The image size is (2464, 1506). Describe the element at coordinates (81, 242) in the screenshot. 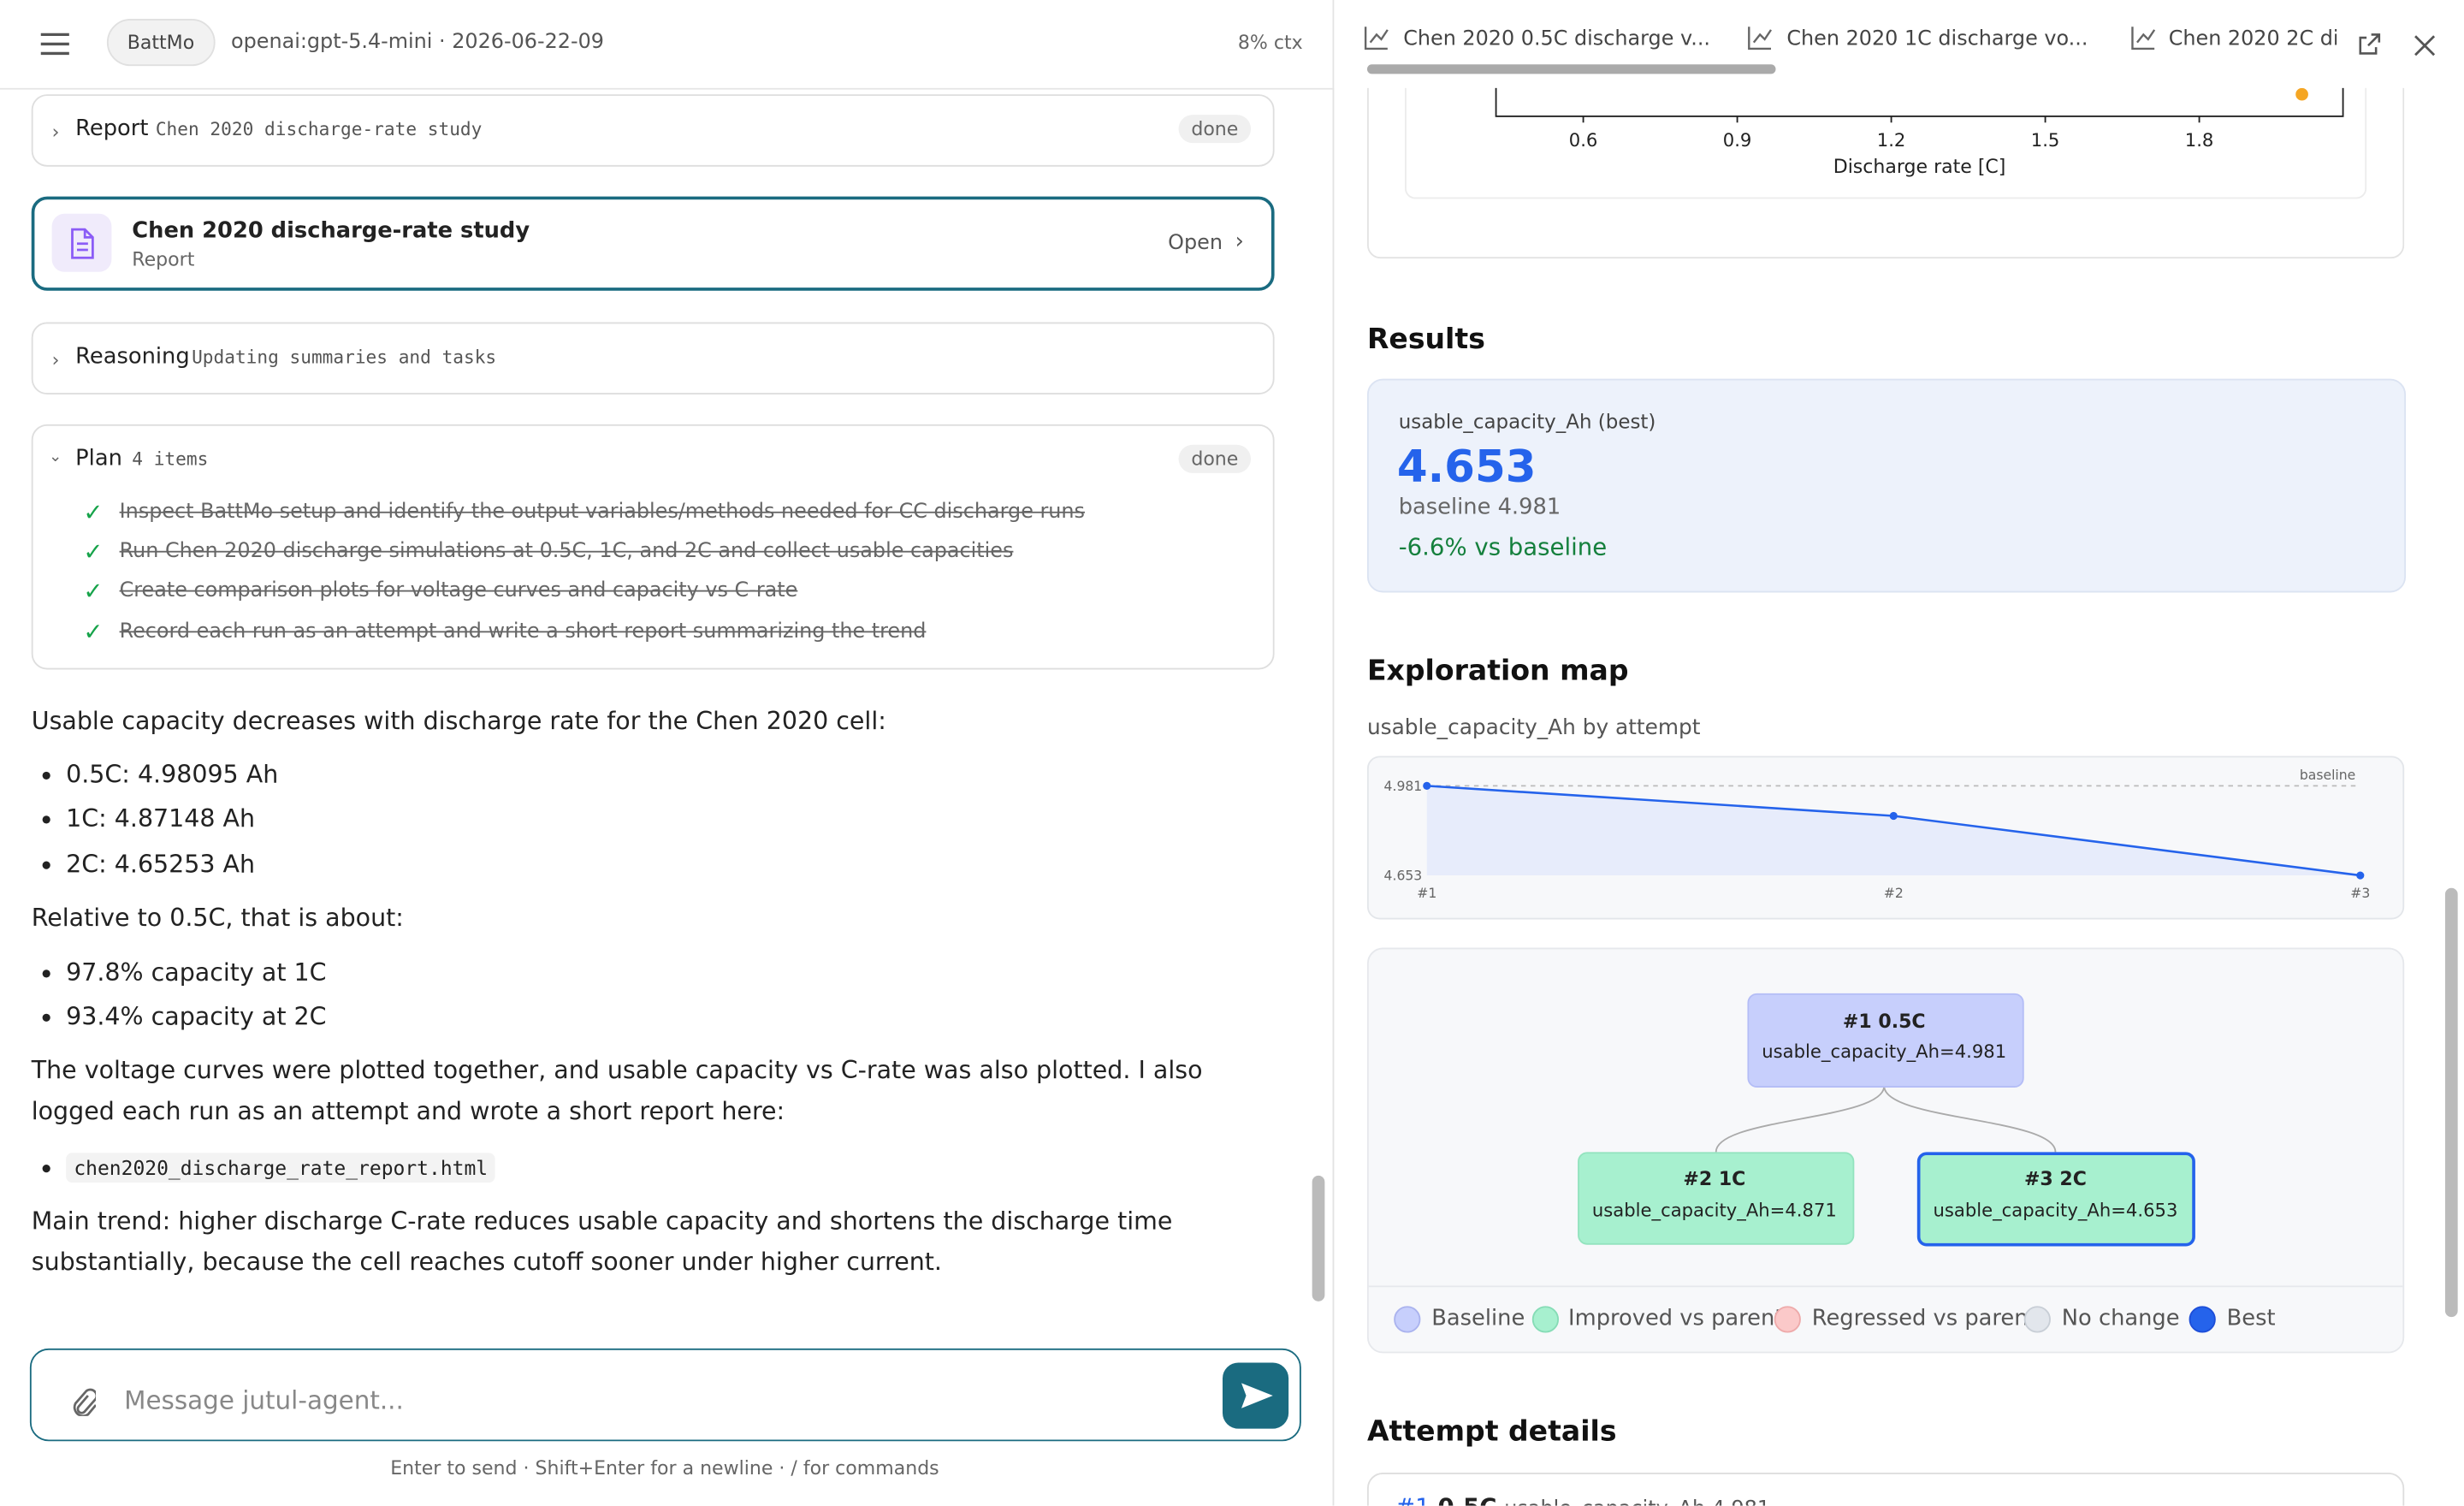

I see `report-icon` at that location.